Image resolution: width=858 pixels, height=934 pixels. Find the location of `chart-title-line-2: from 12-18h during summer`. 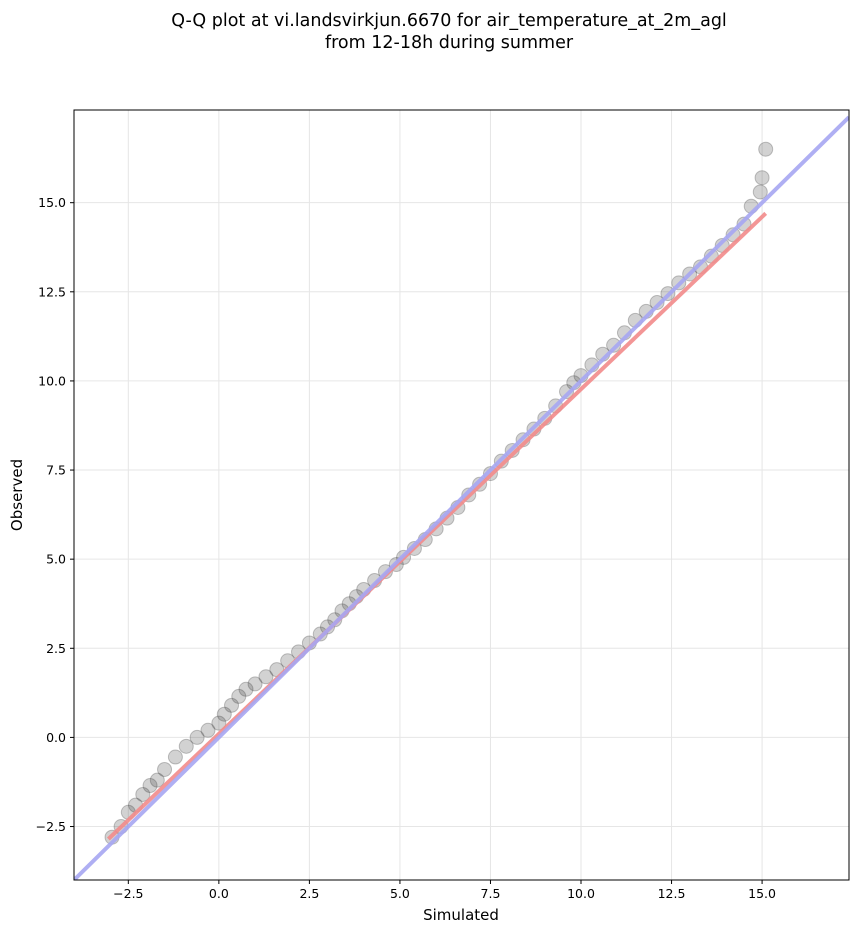

chart-title-line-2: from 12-18h during summer is located at coordinates (449, 43).